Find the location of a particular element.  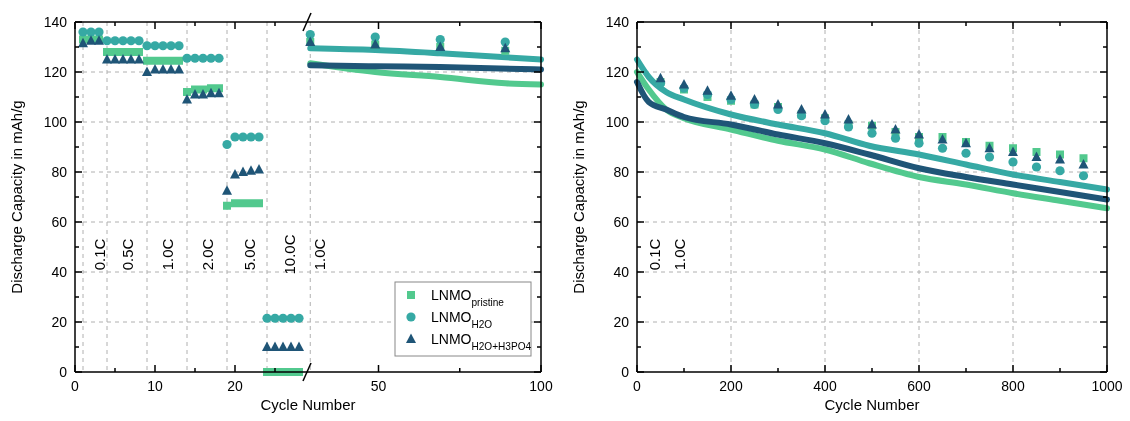

legend-label: LNMO$_{H2O}$ is located at coordinates (462, 319).